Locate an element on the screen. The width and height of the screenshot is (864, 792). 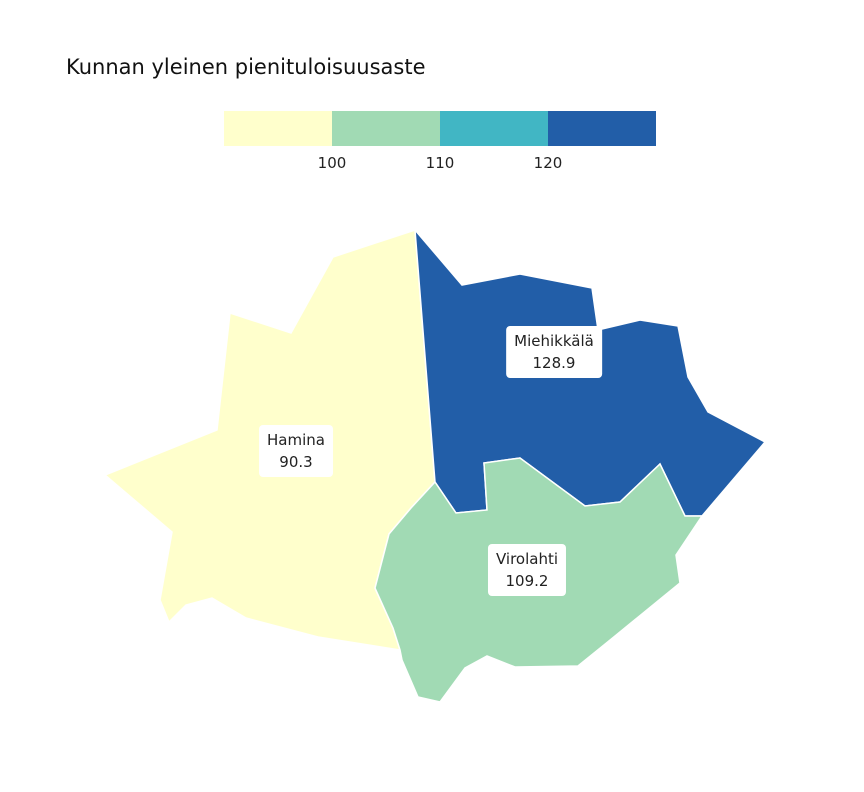
legend-tick-110: 110 is located at coordinates (440, 163).